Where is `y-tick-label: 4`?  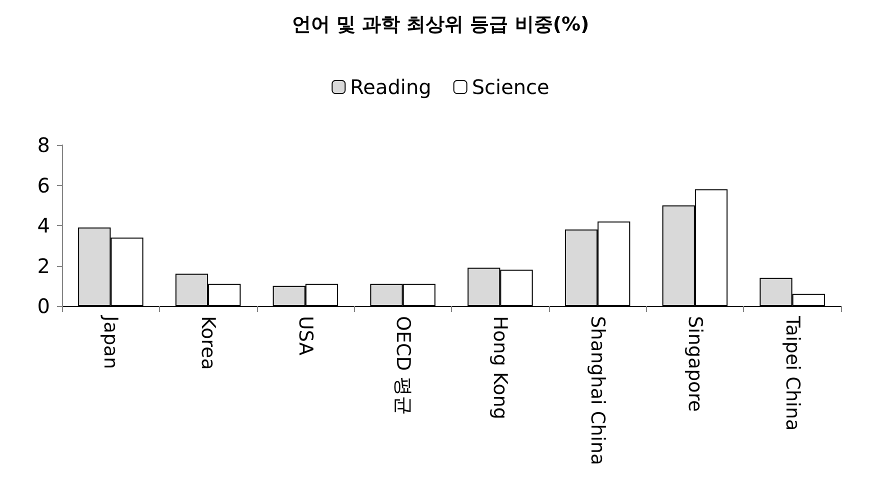
y-tick-label: 4 is located at coordinates (43, 226).